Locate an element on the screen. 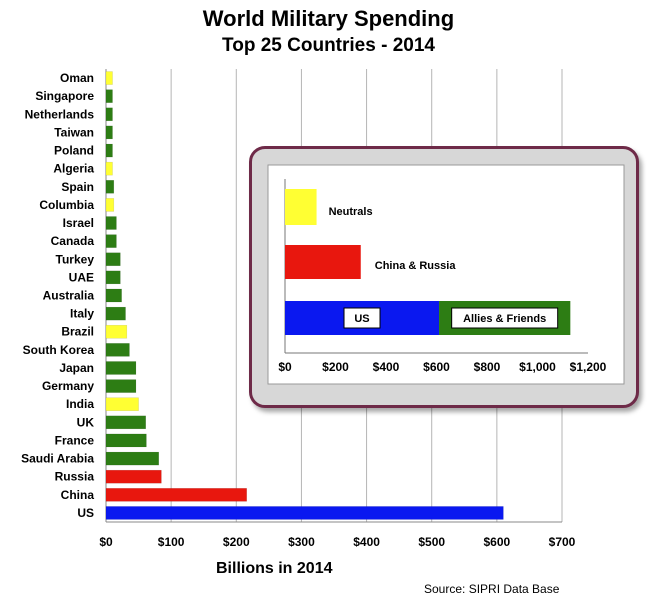 The image size is (657, 604). bar-oman is located at coordinates (109, 78).